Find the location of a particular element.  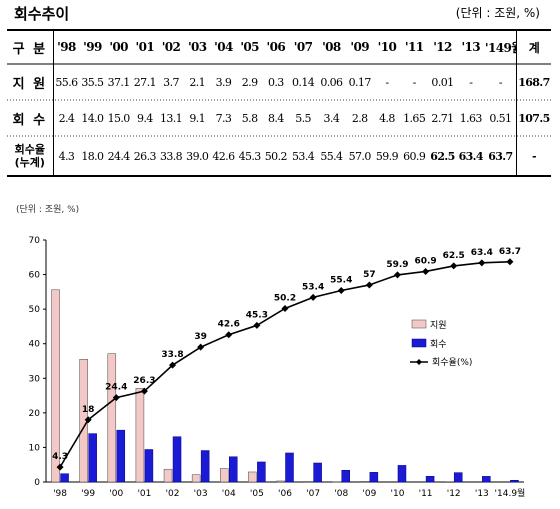

table-header-cell: '06 is located at coordinates (276, 47).